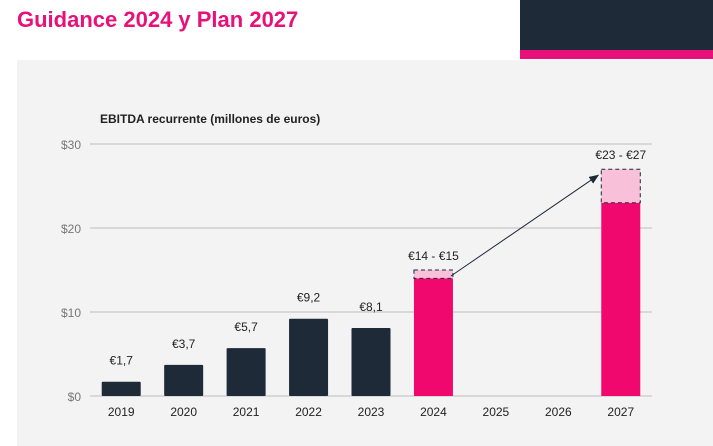 The image size is (713, 446). I want to click on page-title: Guidance 2024 y Plan 2027, so click(158, 19).